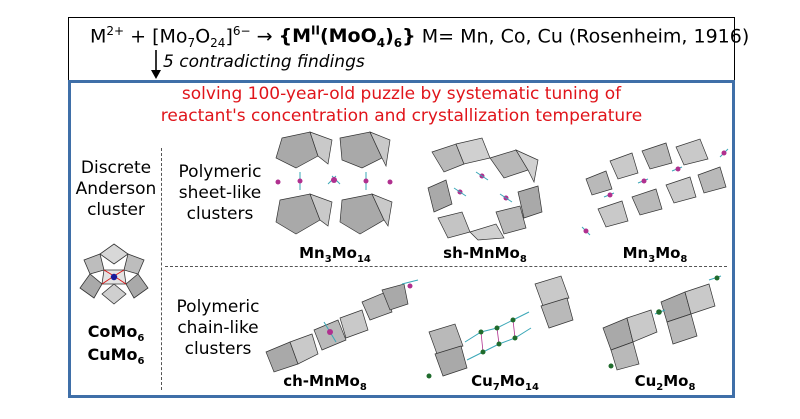  What do you see at coordinates (114, 274) in the screenshot?
I see `anderson-cluster-structure` at bounding box center [114, 274].